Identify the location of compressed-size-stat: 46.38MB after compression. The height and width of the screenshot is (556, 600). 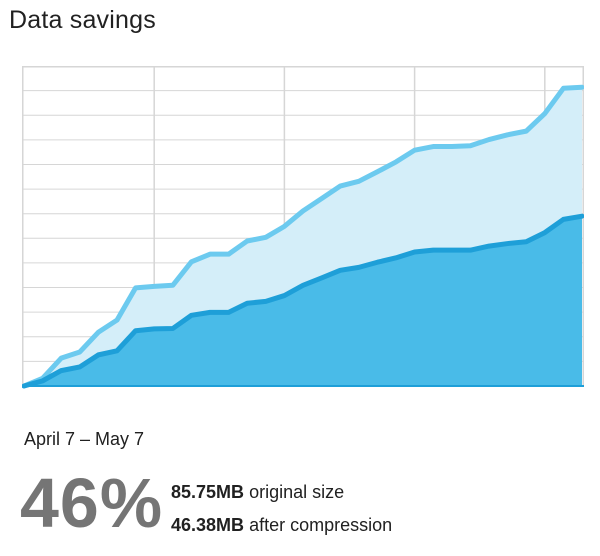
(281, 525).